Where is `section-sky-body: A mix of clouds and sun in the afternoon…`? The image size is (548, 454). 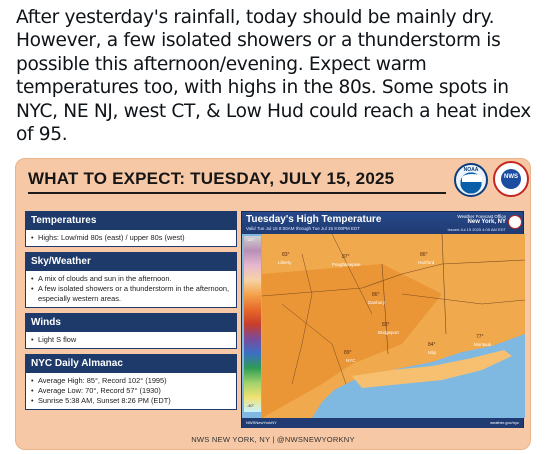 section-sky-body: A mix of clouds and sun in the afternoon… is located at coordinates (131, 289).